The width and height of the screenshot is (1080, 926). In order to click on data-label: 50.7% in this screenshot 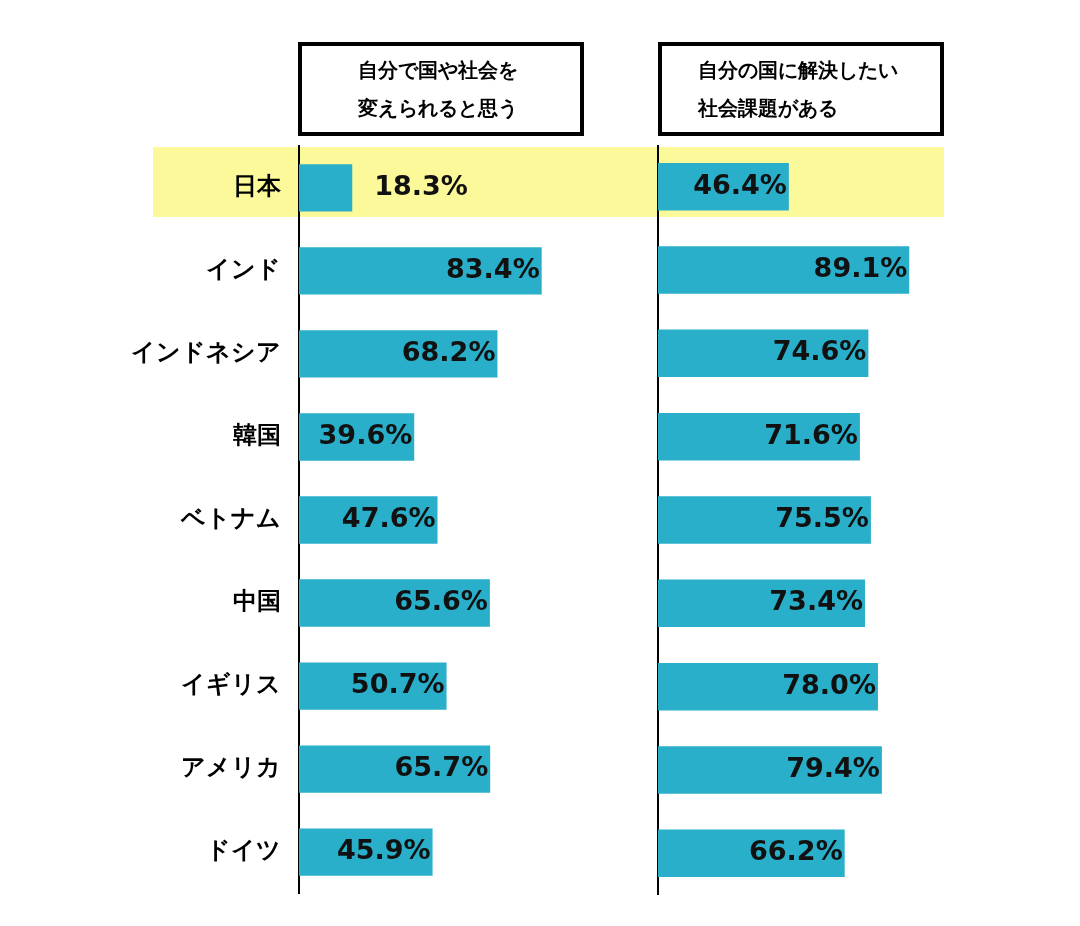, I will do `click(397, 684)`.